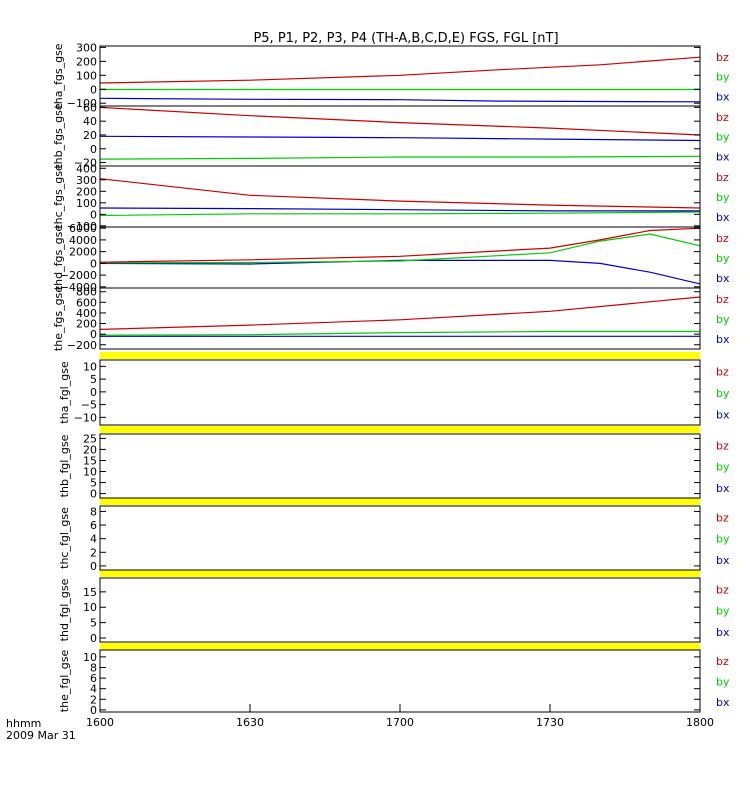 The image size is (750, 804). What do you see at coordinates (90, 107) in the screenshot?
I see `y-tick-label: 60` at bounding box center [90, 107].